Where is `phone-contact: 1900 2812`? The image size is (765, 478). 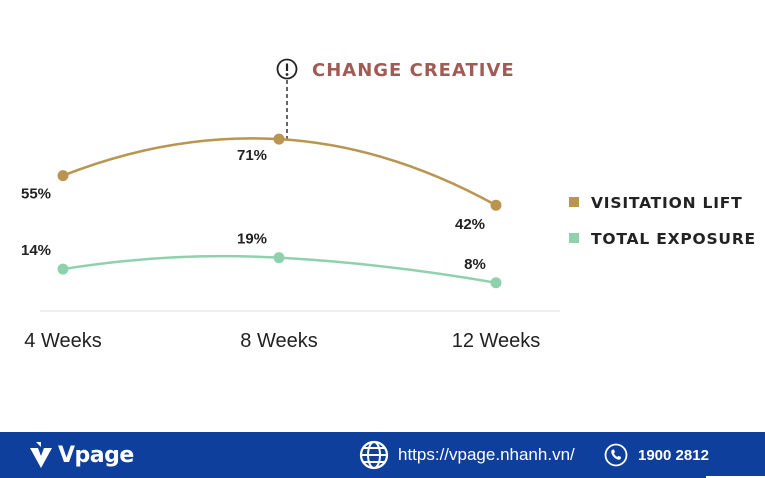 phone-contact: 1900 2812 is located at coordinates (656, 455).